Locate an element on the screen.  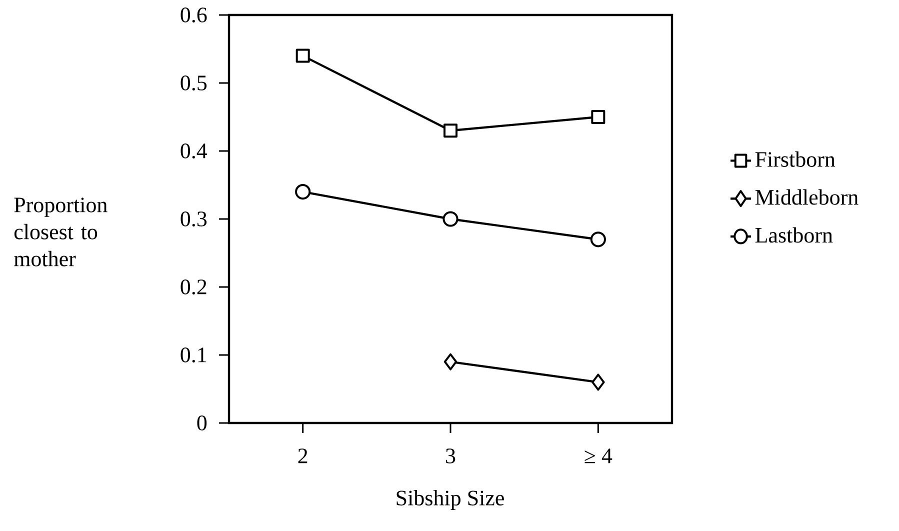
y-tick-label: 0.2 is located at coordinates (193, 287).